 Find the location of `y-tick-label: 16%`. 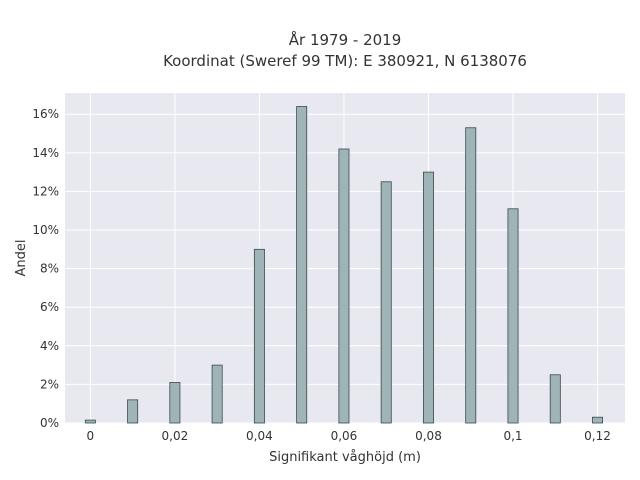

y-tick-label: 16% is located at coordinates (45, 114).